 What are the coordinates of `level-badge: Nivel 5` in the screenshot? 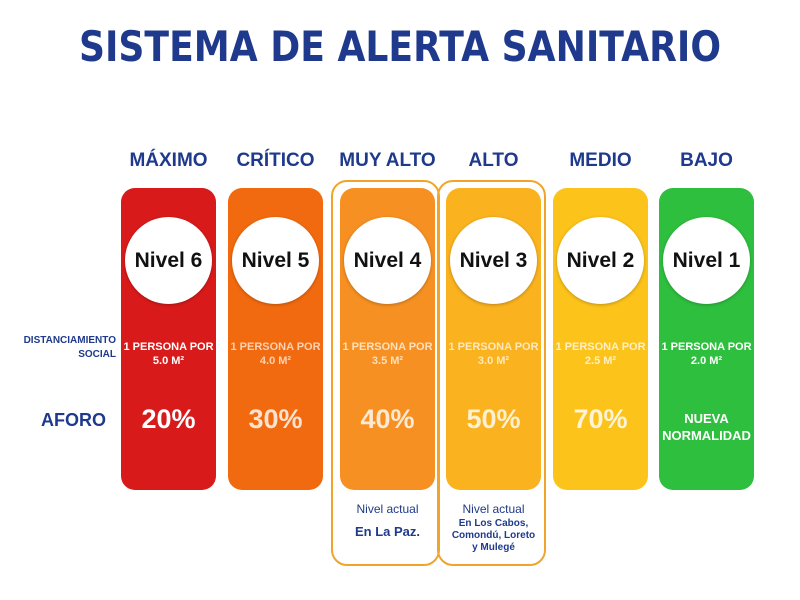 It's located at (275, 260).